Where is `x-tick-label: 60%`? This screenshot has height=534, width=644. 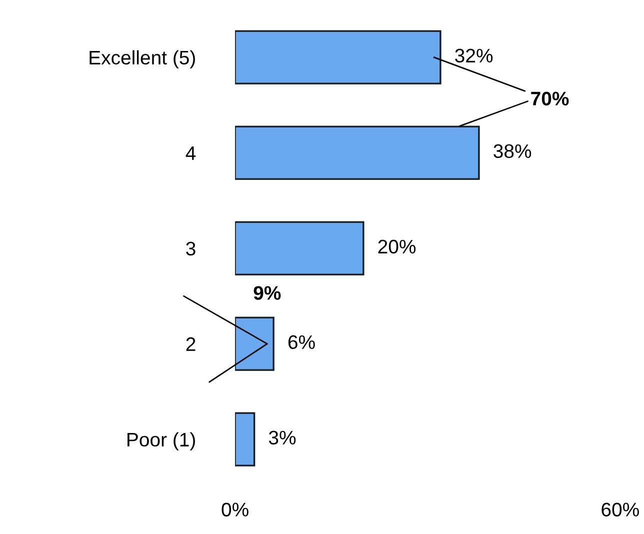
x-tick-label: 60% is located at coordinates (620, 509).